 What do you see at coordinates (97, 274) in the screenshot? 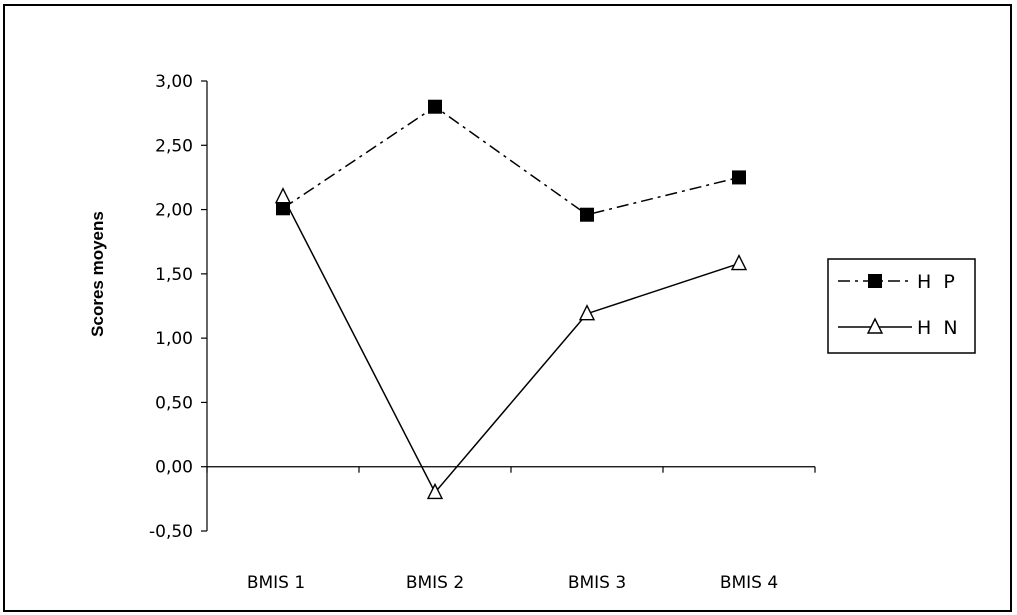
I see `y-axis-label: Scores moyens` at bounding box center [97, 274].